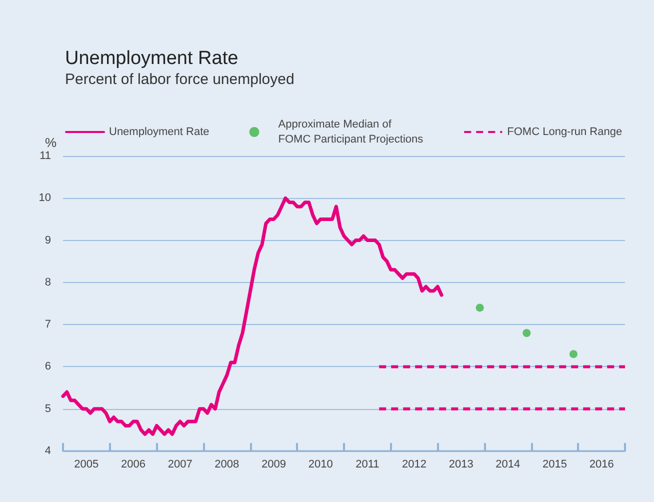 The height and width of the screenshot is (502, 654). I want to click on y-tick-label: 4, so click(47, 451).